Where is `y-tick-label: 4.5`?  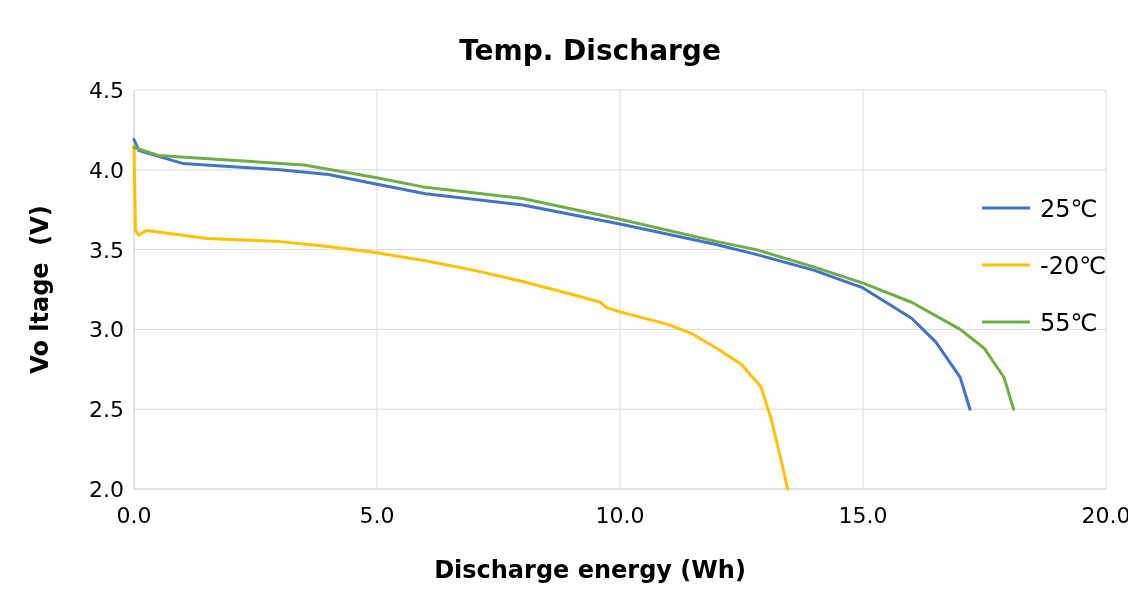
y-tick-label: 4.5 is located at coordinates (106, 90).